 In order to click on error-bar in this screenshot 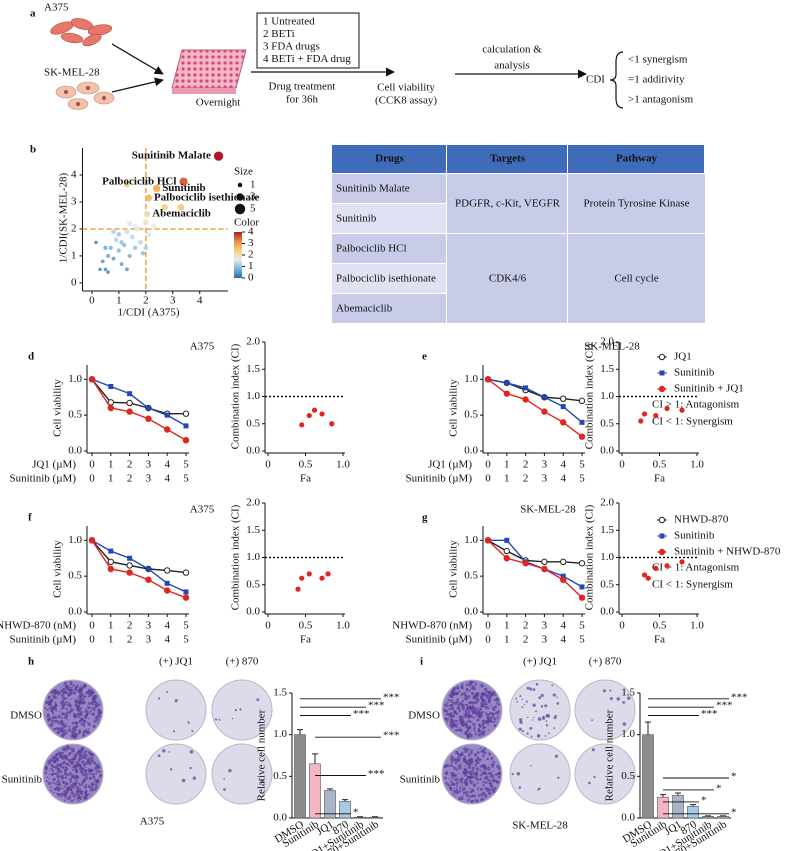, I will do `click(330, 789)`.